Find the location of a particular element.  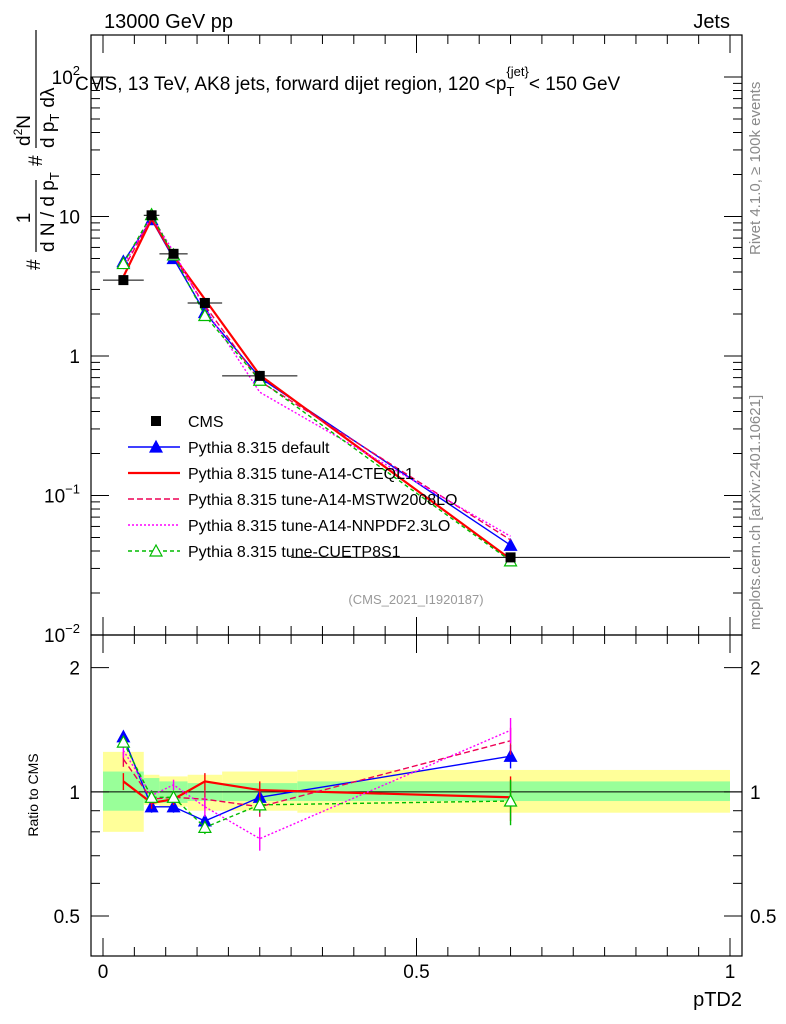

ratio-series-pythia-8-315-tune-cuetp8s1 is located at coordinates (317, 784).